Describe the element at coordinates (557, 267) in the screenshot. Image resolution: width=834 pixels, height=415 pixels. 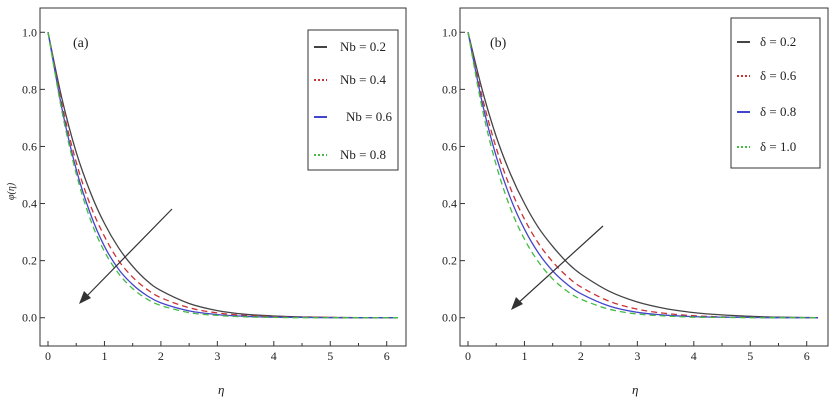
I see `annotation-arrow-b` at that location.